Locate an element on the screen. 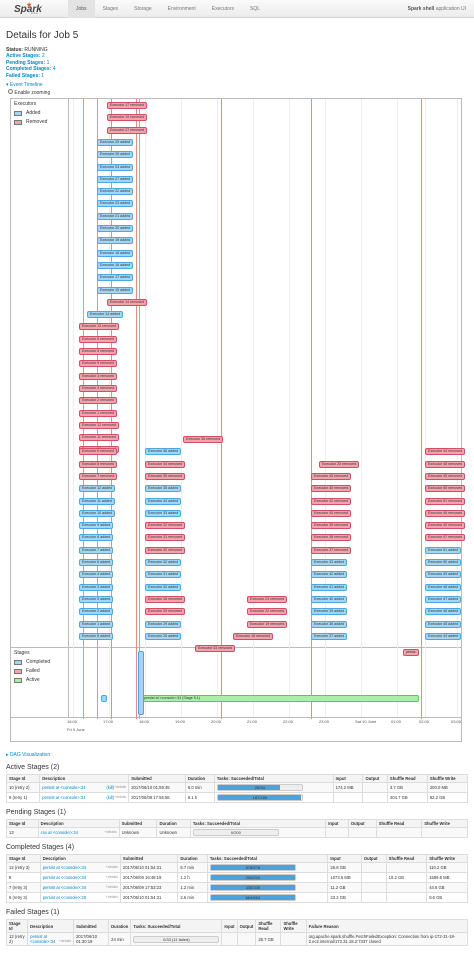  executor-event-box: Executor 31 removed is located at coordinates (165, 538).